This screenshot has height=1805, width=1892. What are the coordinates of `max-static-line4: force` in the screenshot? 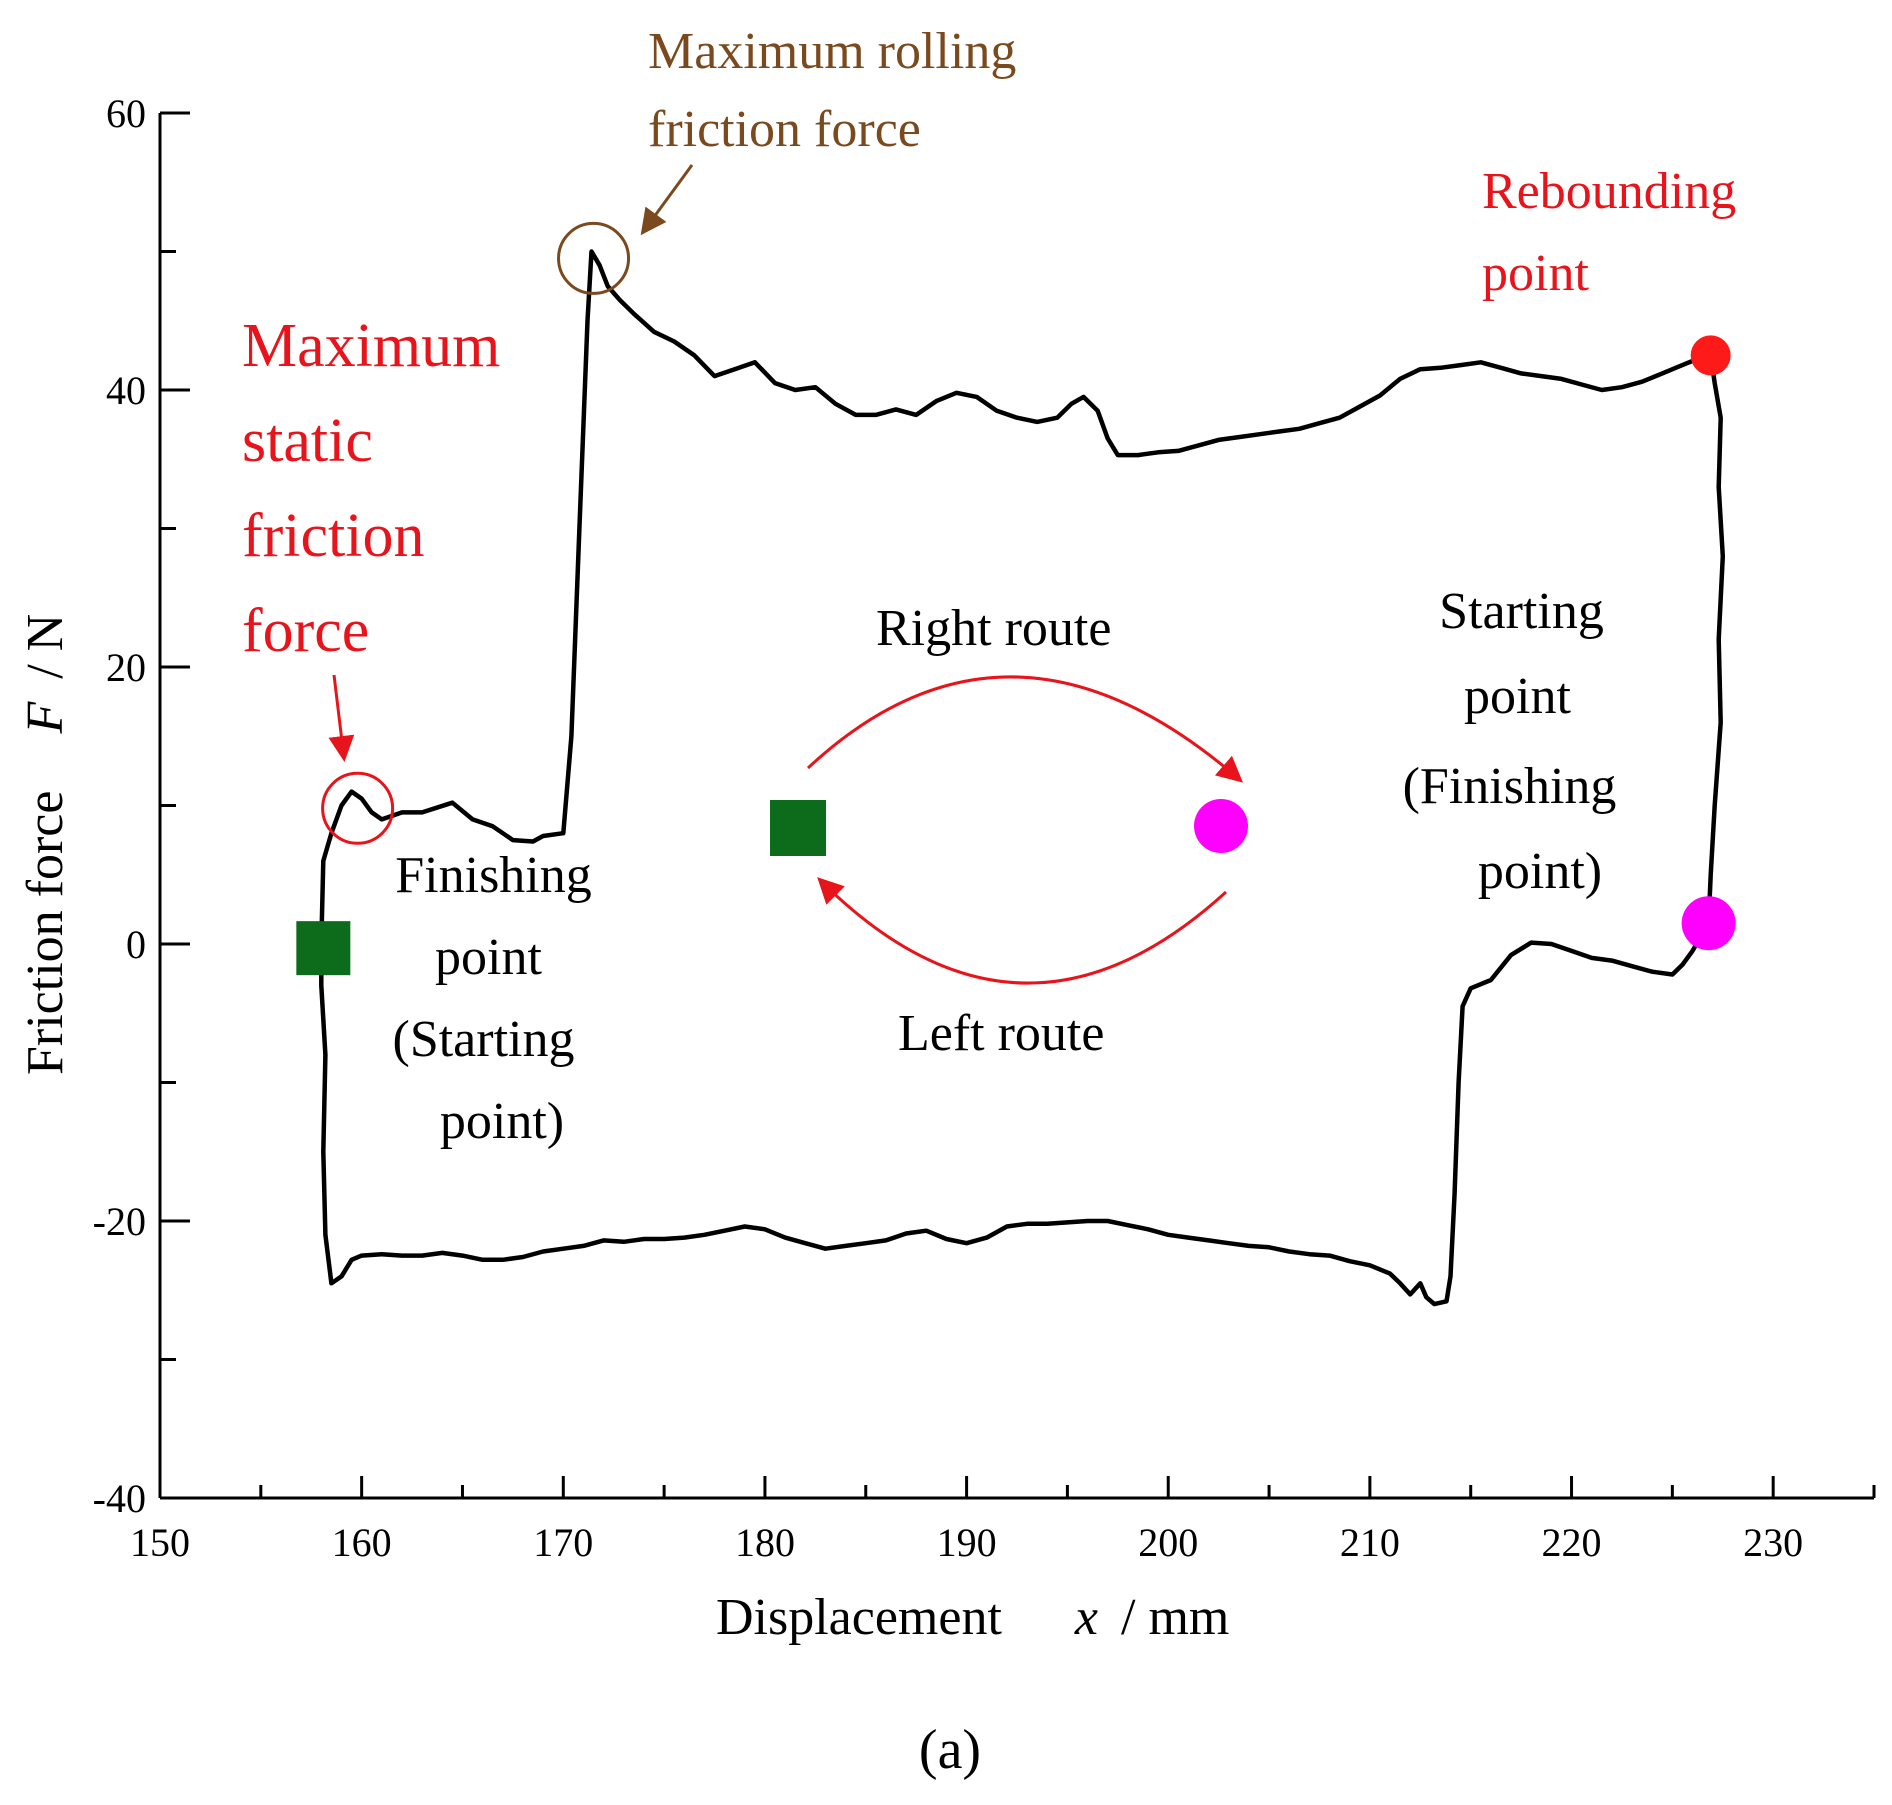 It's located at (305, 631).